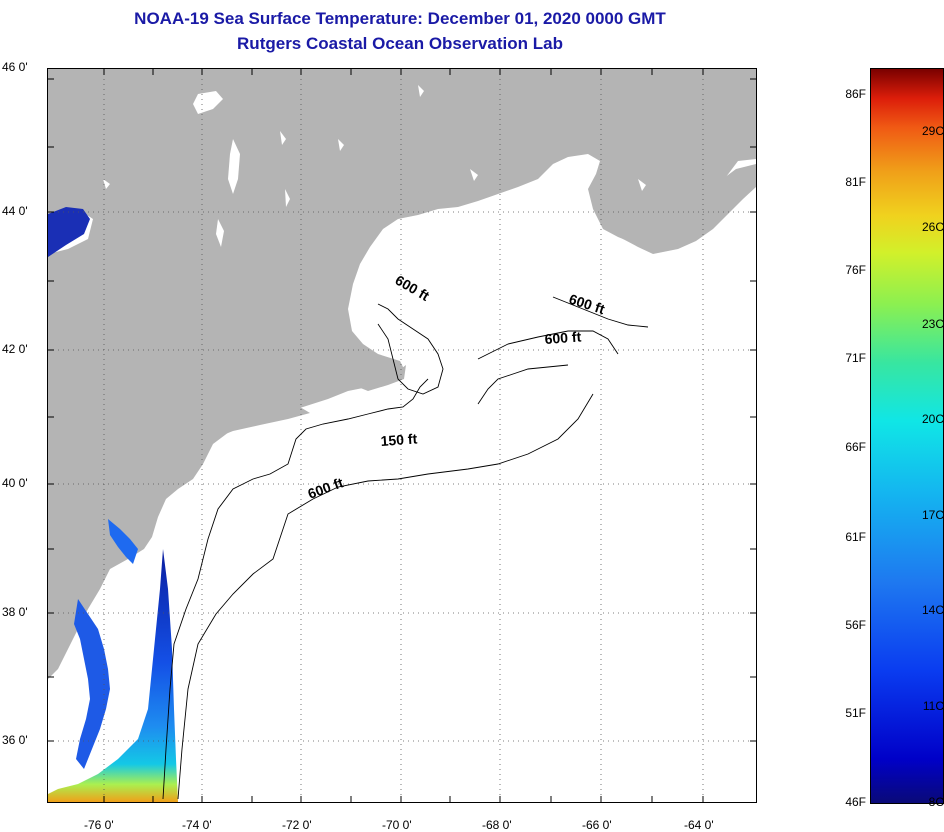 This screenshot has width=944, height=832. Describe the element at coordinates (113, 675) in the screenshot. I see `sst-offshore-patch` at that location.